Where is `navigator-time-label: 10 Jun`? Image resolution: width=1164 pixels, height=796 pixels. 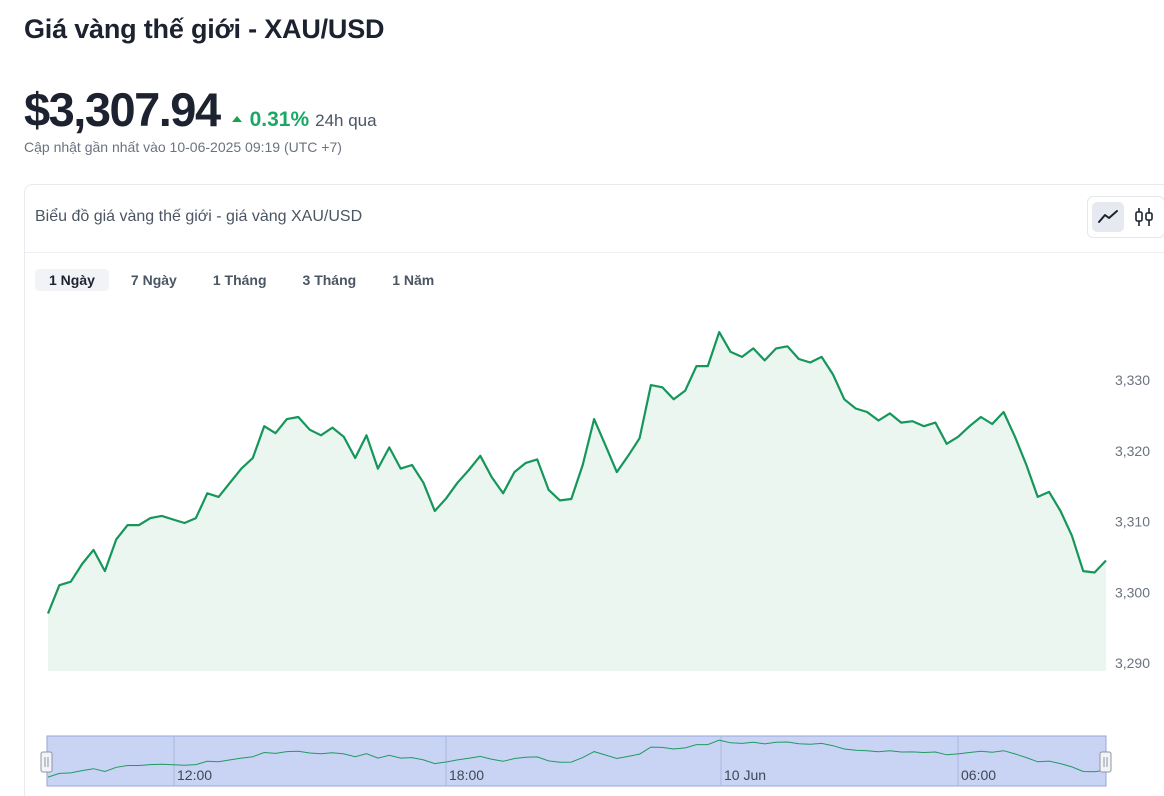
navigator-time-label: 10 Jun is located at coordinates (745, 775).